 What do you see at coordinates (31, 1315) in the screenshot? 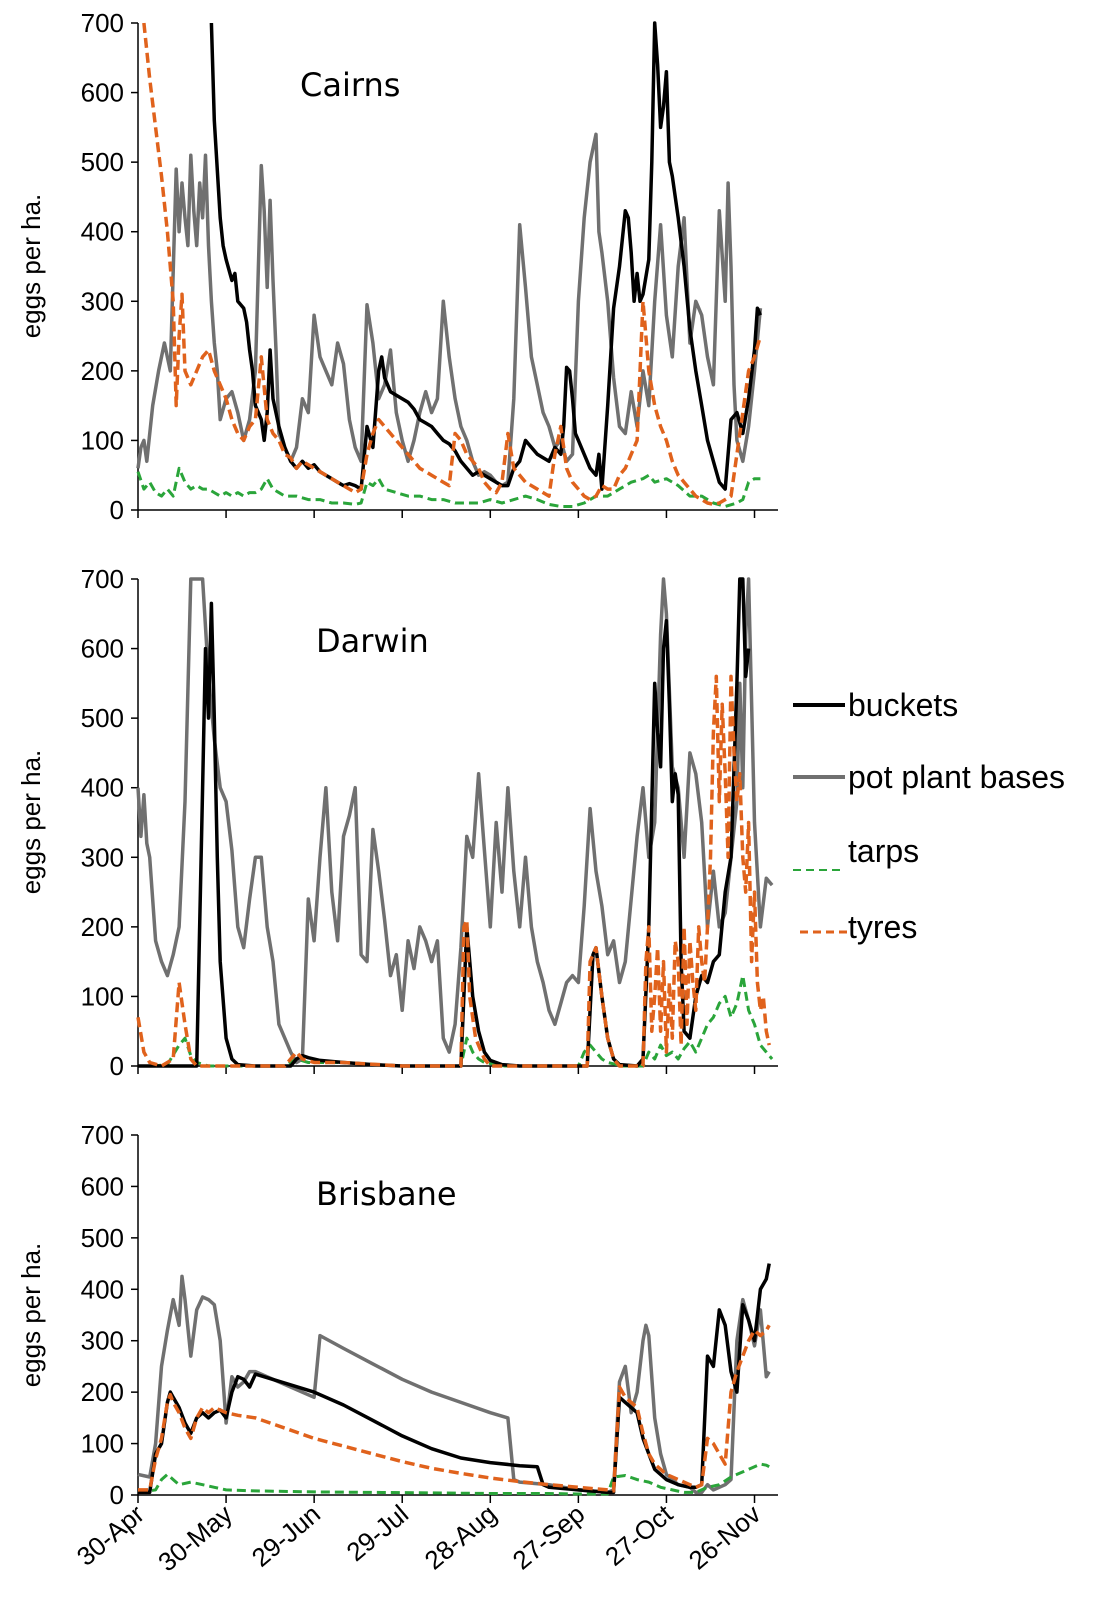
I see `y-axis-label-brisbane: eggs per ha.` at bounding box center [31, 1315].